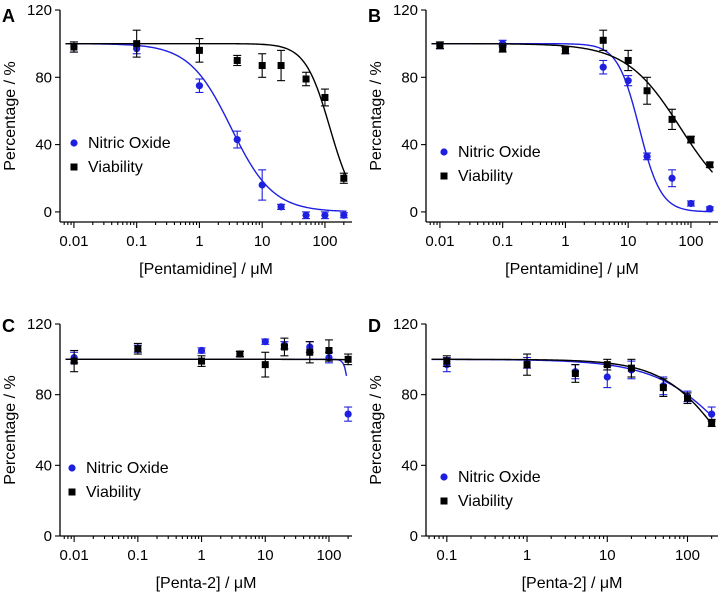 Image resolution: width=726 pixels, height=595 pixels. I want to click on panel-letter: D, so click(374, 326).